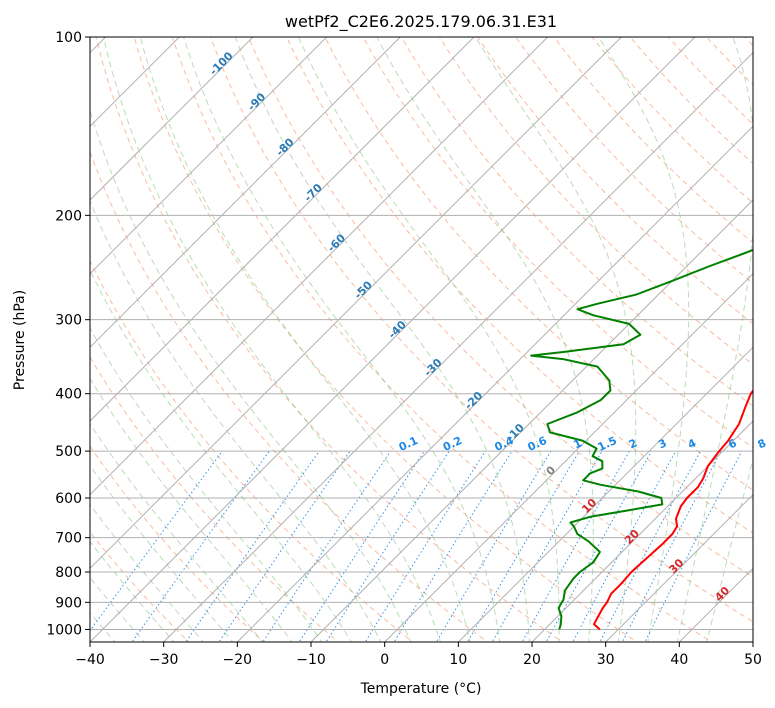 Image resolution: width=775 pixels, height=708 pixels. I want to click on y-axis-ticks: 100 200 300 400 500 600 700 800 900 1000, so click(68, 334).